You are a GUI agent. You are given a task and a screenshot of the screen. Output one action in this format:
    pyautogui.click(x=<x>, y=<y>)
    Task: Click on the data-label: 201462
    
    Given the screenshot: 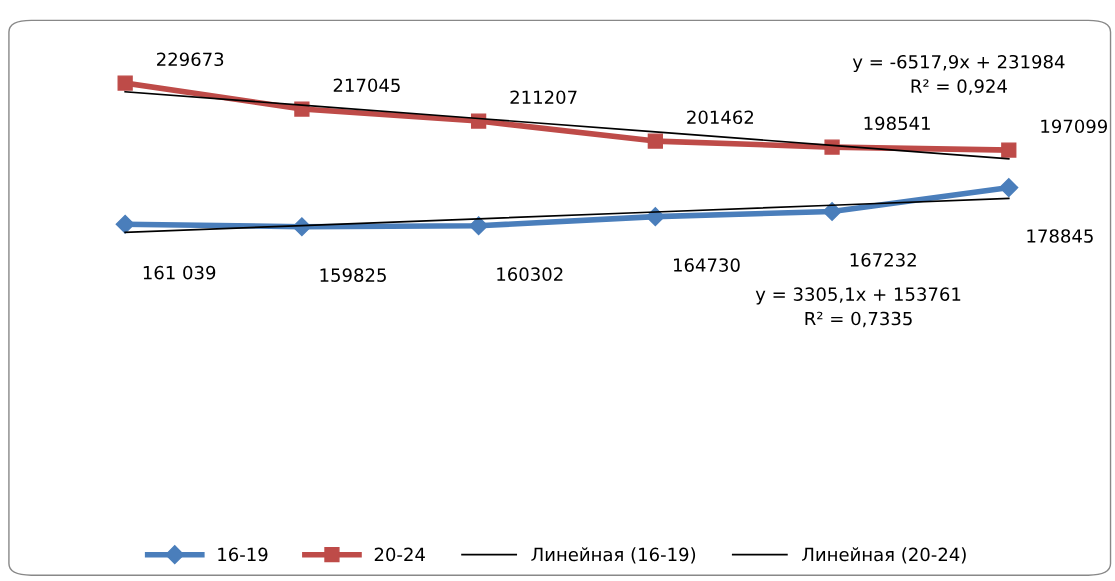 What is the action you would take?
    pyautogui.click(x=720, y=117)
    